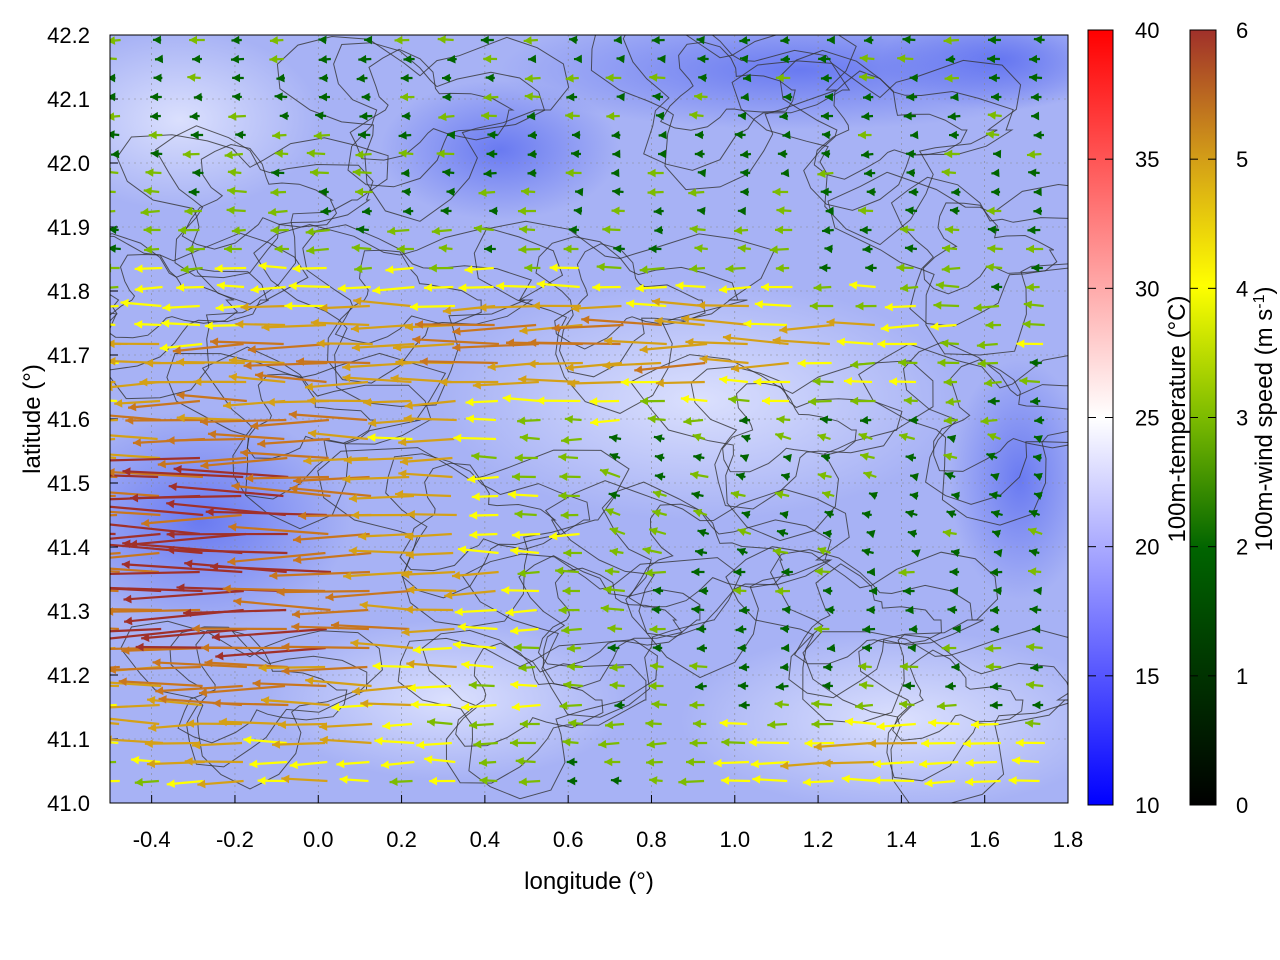 This screenshot has height=960, width=1280. Describe the element at coordinates (68, 739) in the screenshot. I see `y-tick-label: 41.1` at that location.